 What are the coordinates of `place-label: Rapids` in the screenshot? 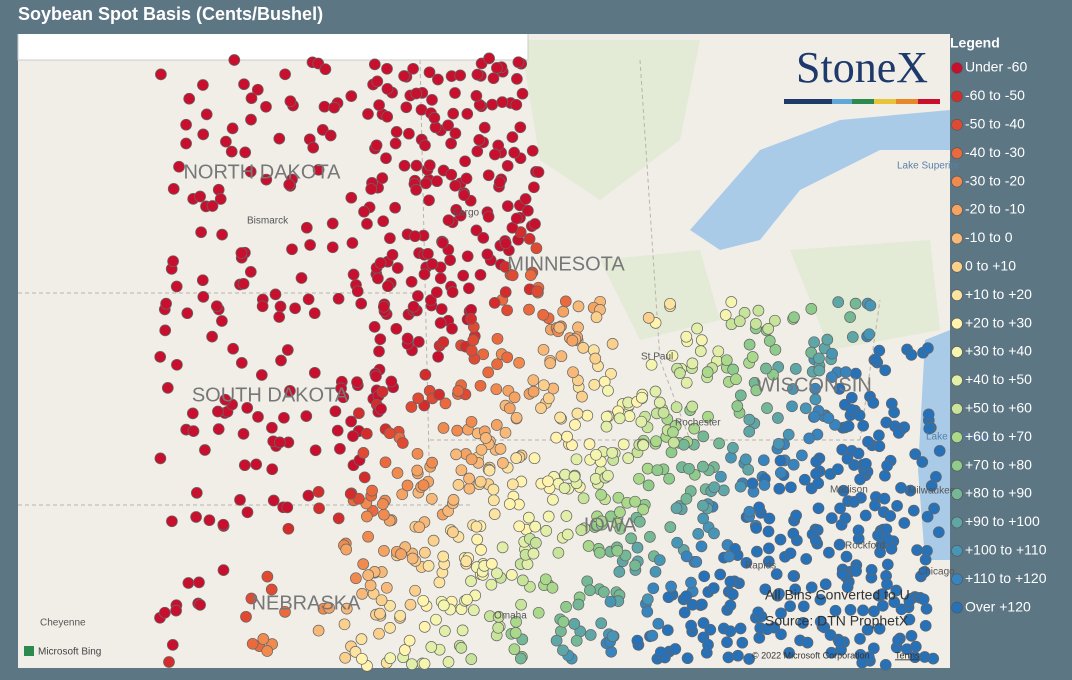 It's located at (760, 566).